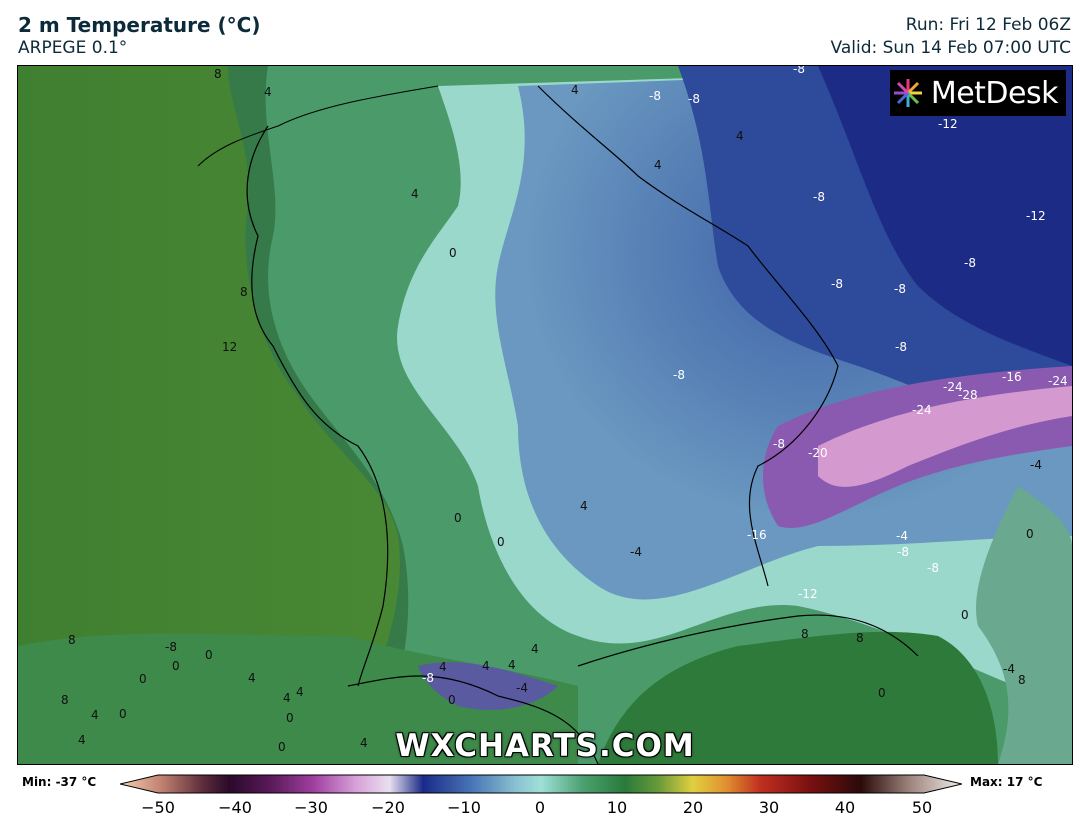  I want to click on contour-label: -20, so click(818, 453).